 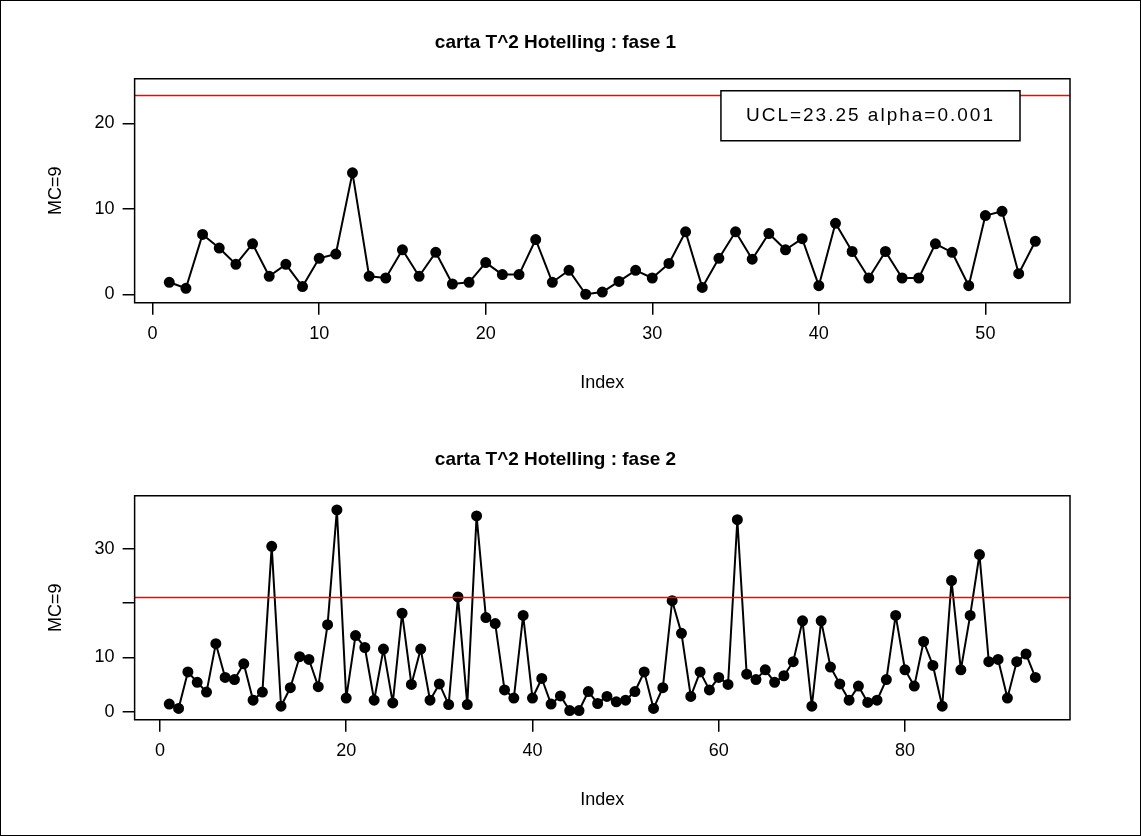 What do you see at coordinates (555, 458) in the screenshot?
I see `chart-title: carta T^2 Hotelling : fase 2` at bounding box center [555, 458].